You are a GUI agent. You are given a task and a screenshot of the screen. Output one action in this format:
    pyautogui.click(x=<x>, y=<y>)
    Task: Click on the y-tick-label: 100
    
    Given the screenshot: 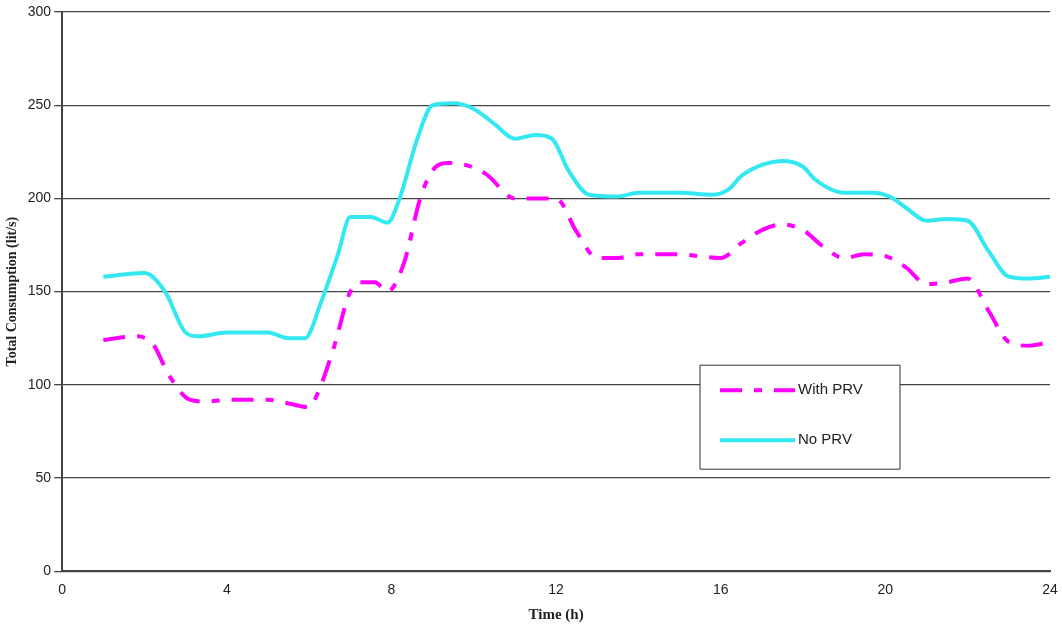 What is the action you would take?
    pyautogui.click(x=39, y=383)
    